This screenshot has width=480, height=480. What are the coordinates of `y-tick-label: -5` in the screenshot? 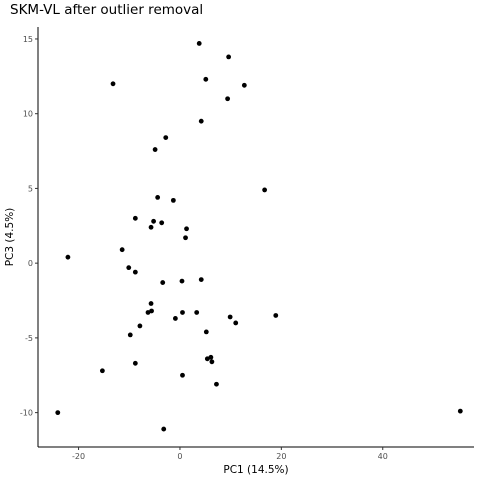 It's located at (29, 338).